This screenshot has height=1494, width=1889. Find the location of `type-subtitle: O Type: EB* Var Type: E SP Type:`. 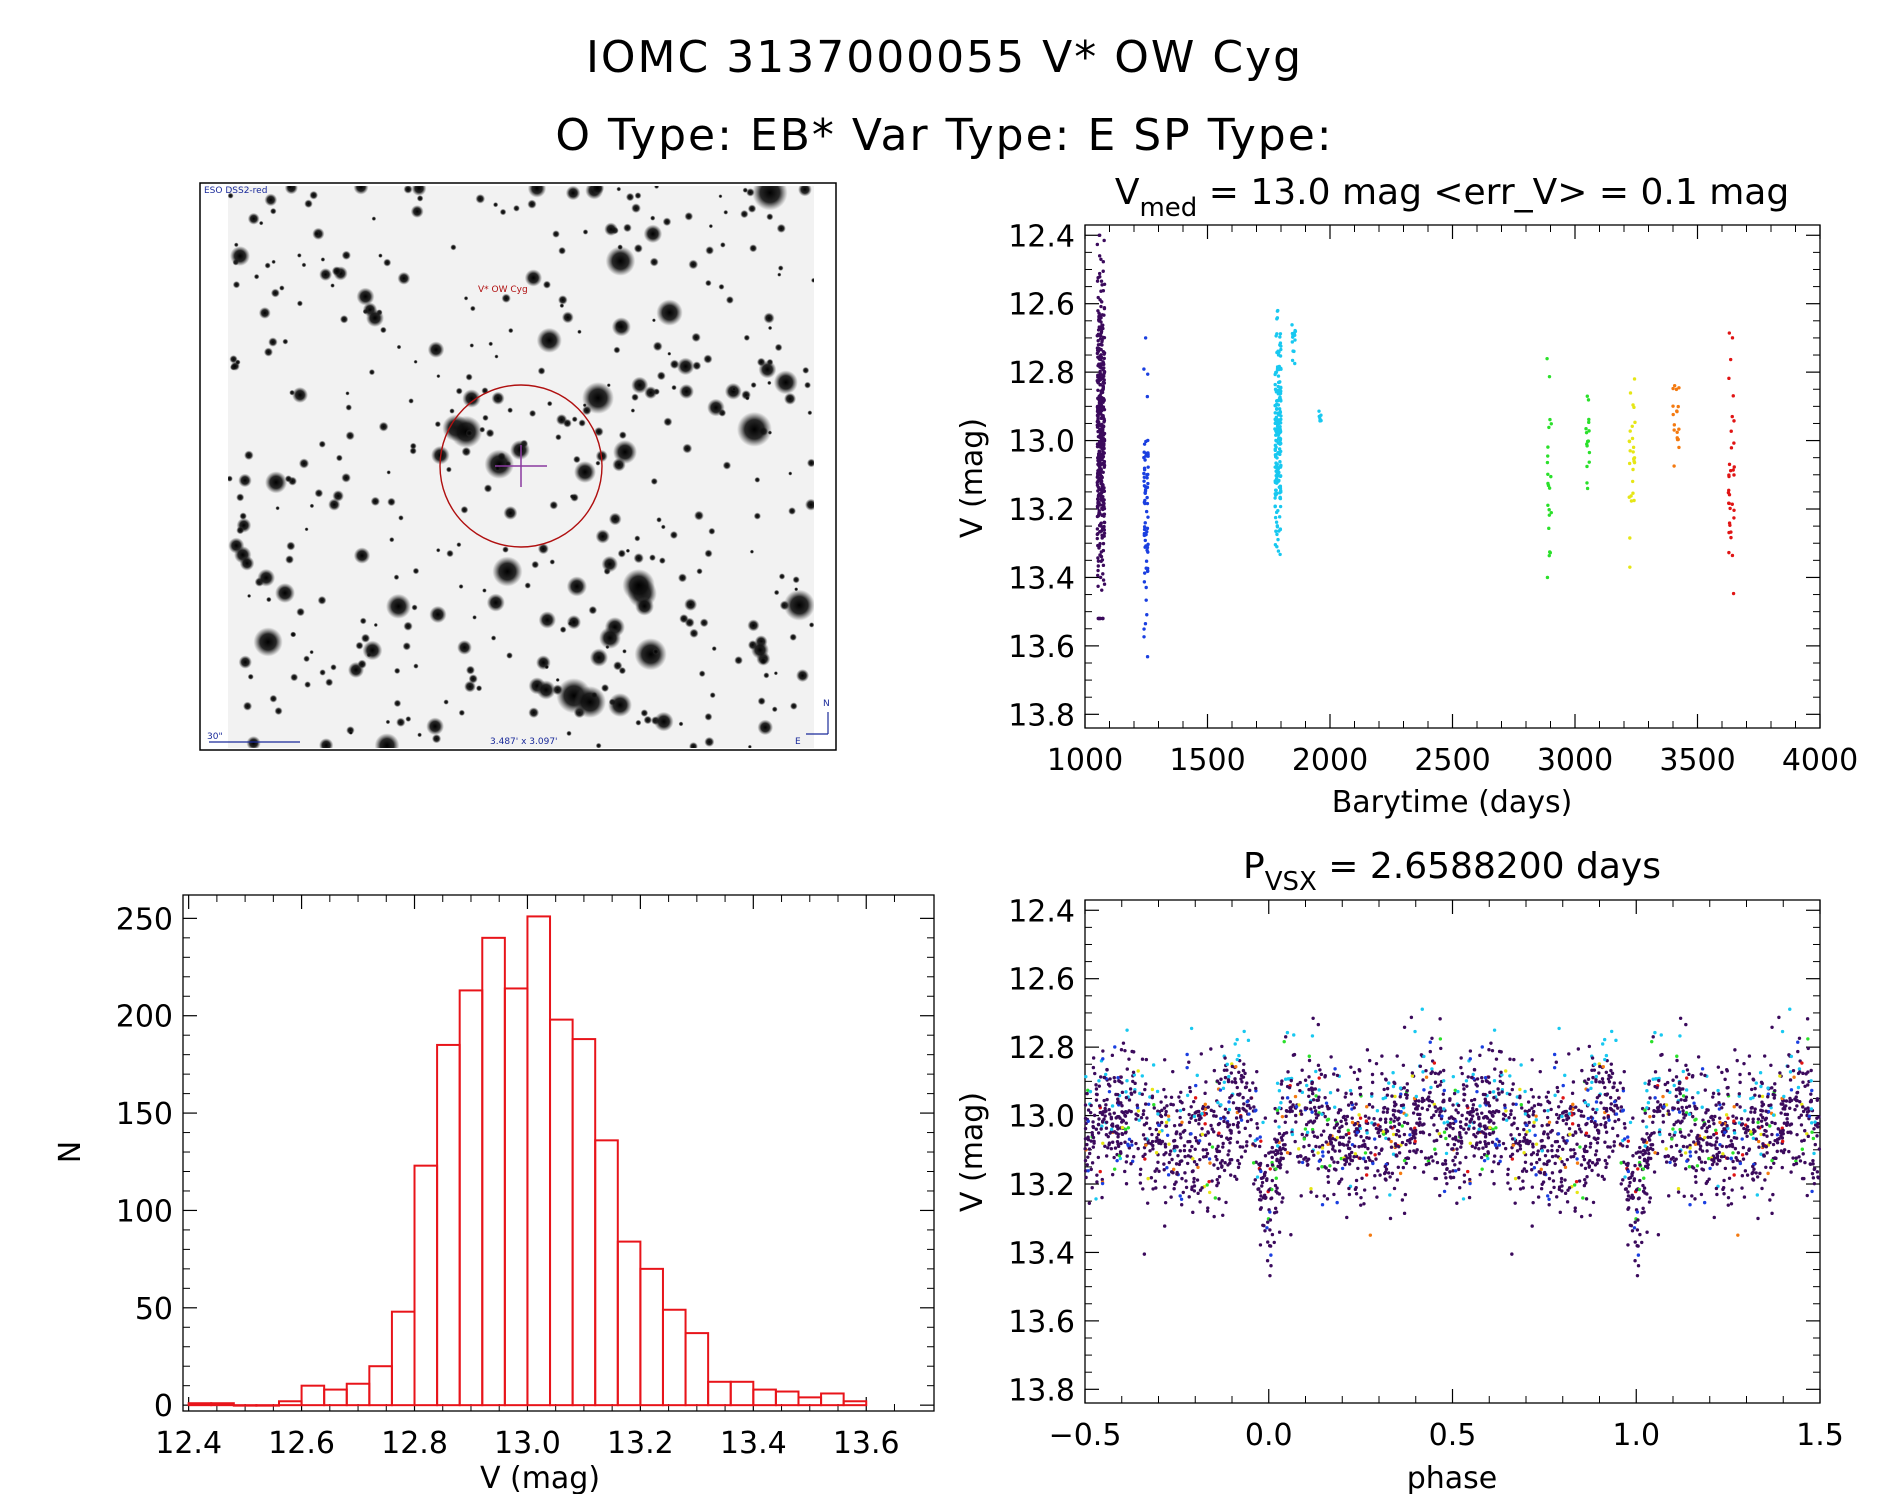

type-subtitle: O Type: EB* Var Type: E SP Type: is located at coordinates (944, 135).